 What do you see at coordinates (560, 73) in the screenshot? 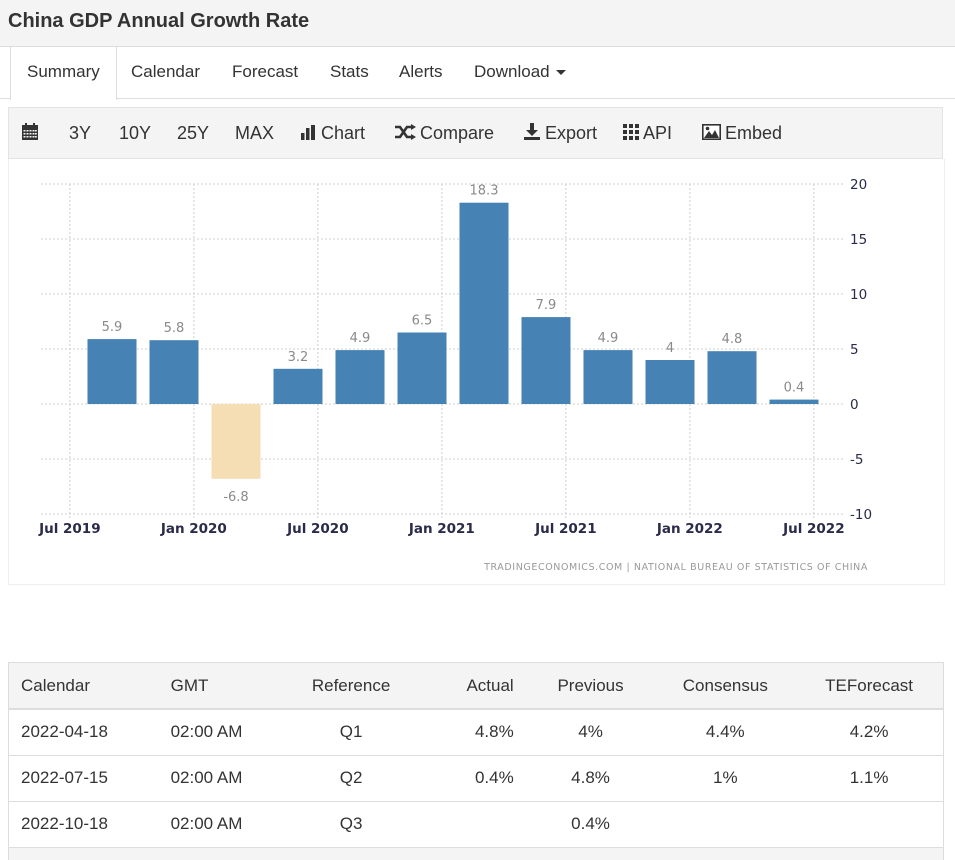
I see `caret-down-icon` at bounding box center [560, 73].